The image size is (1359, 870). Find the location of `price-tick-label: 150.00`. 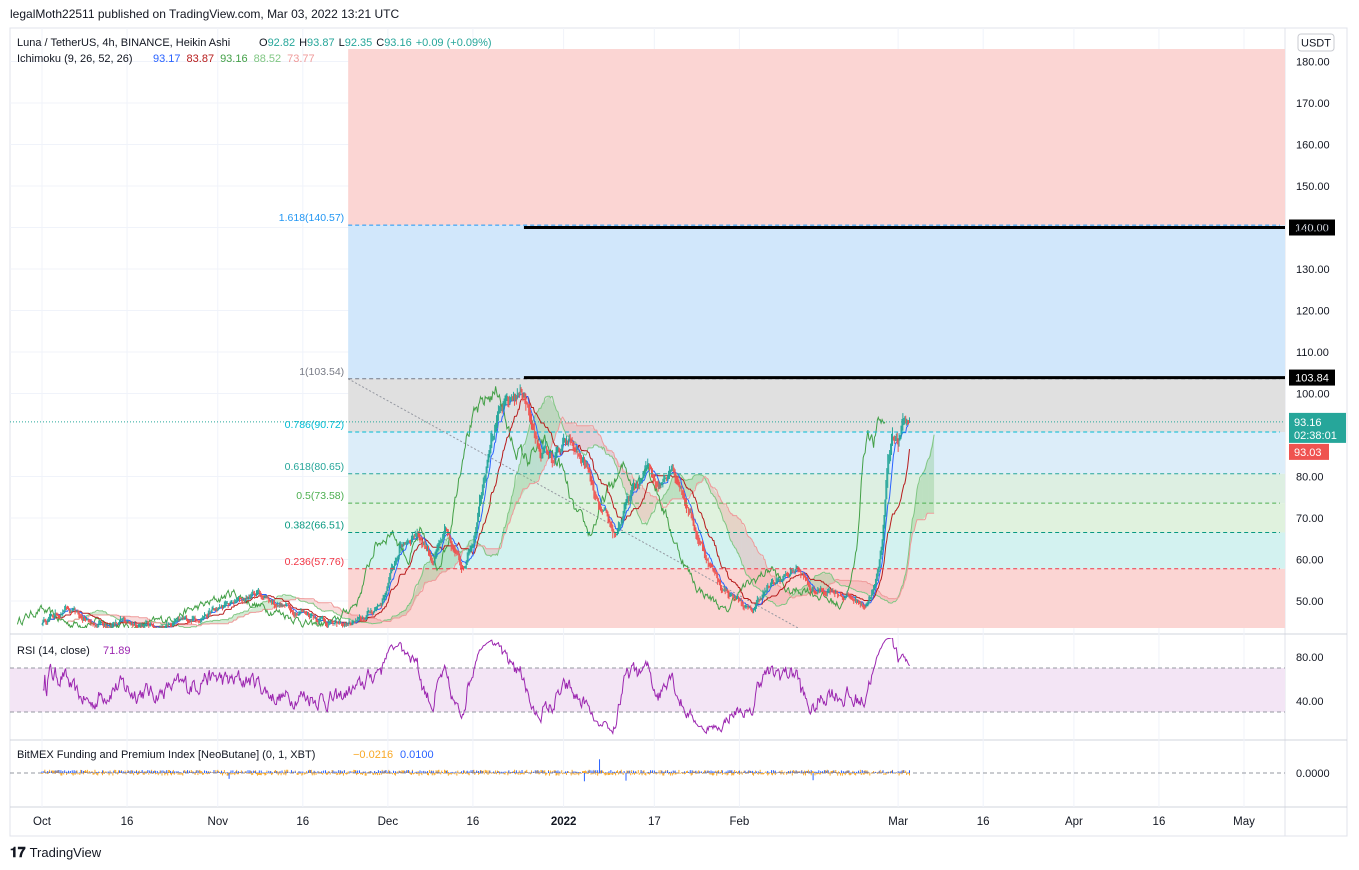

price-tick-label: 150.00 is located at coordinates (1313, 187).